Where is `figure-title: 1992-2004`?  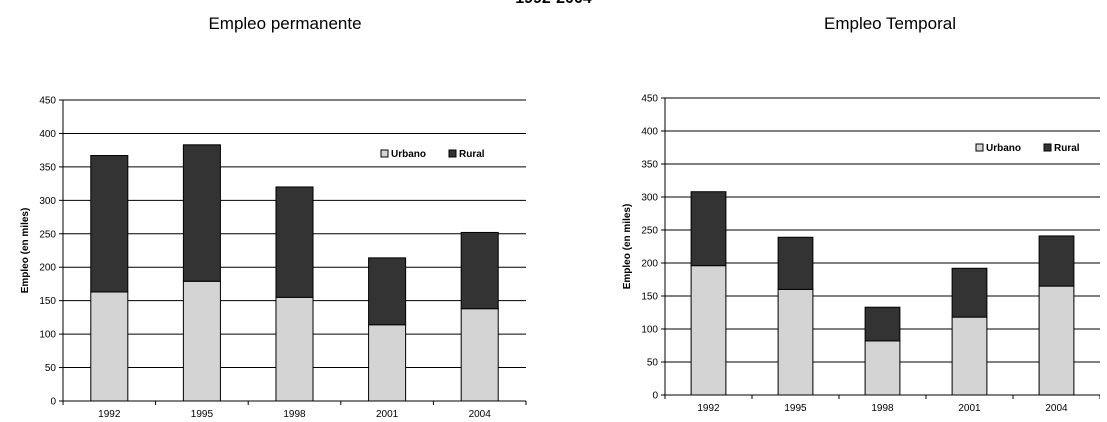
figure-title: 1992-2004 is located at coordinates (553, 4).